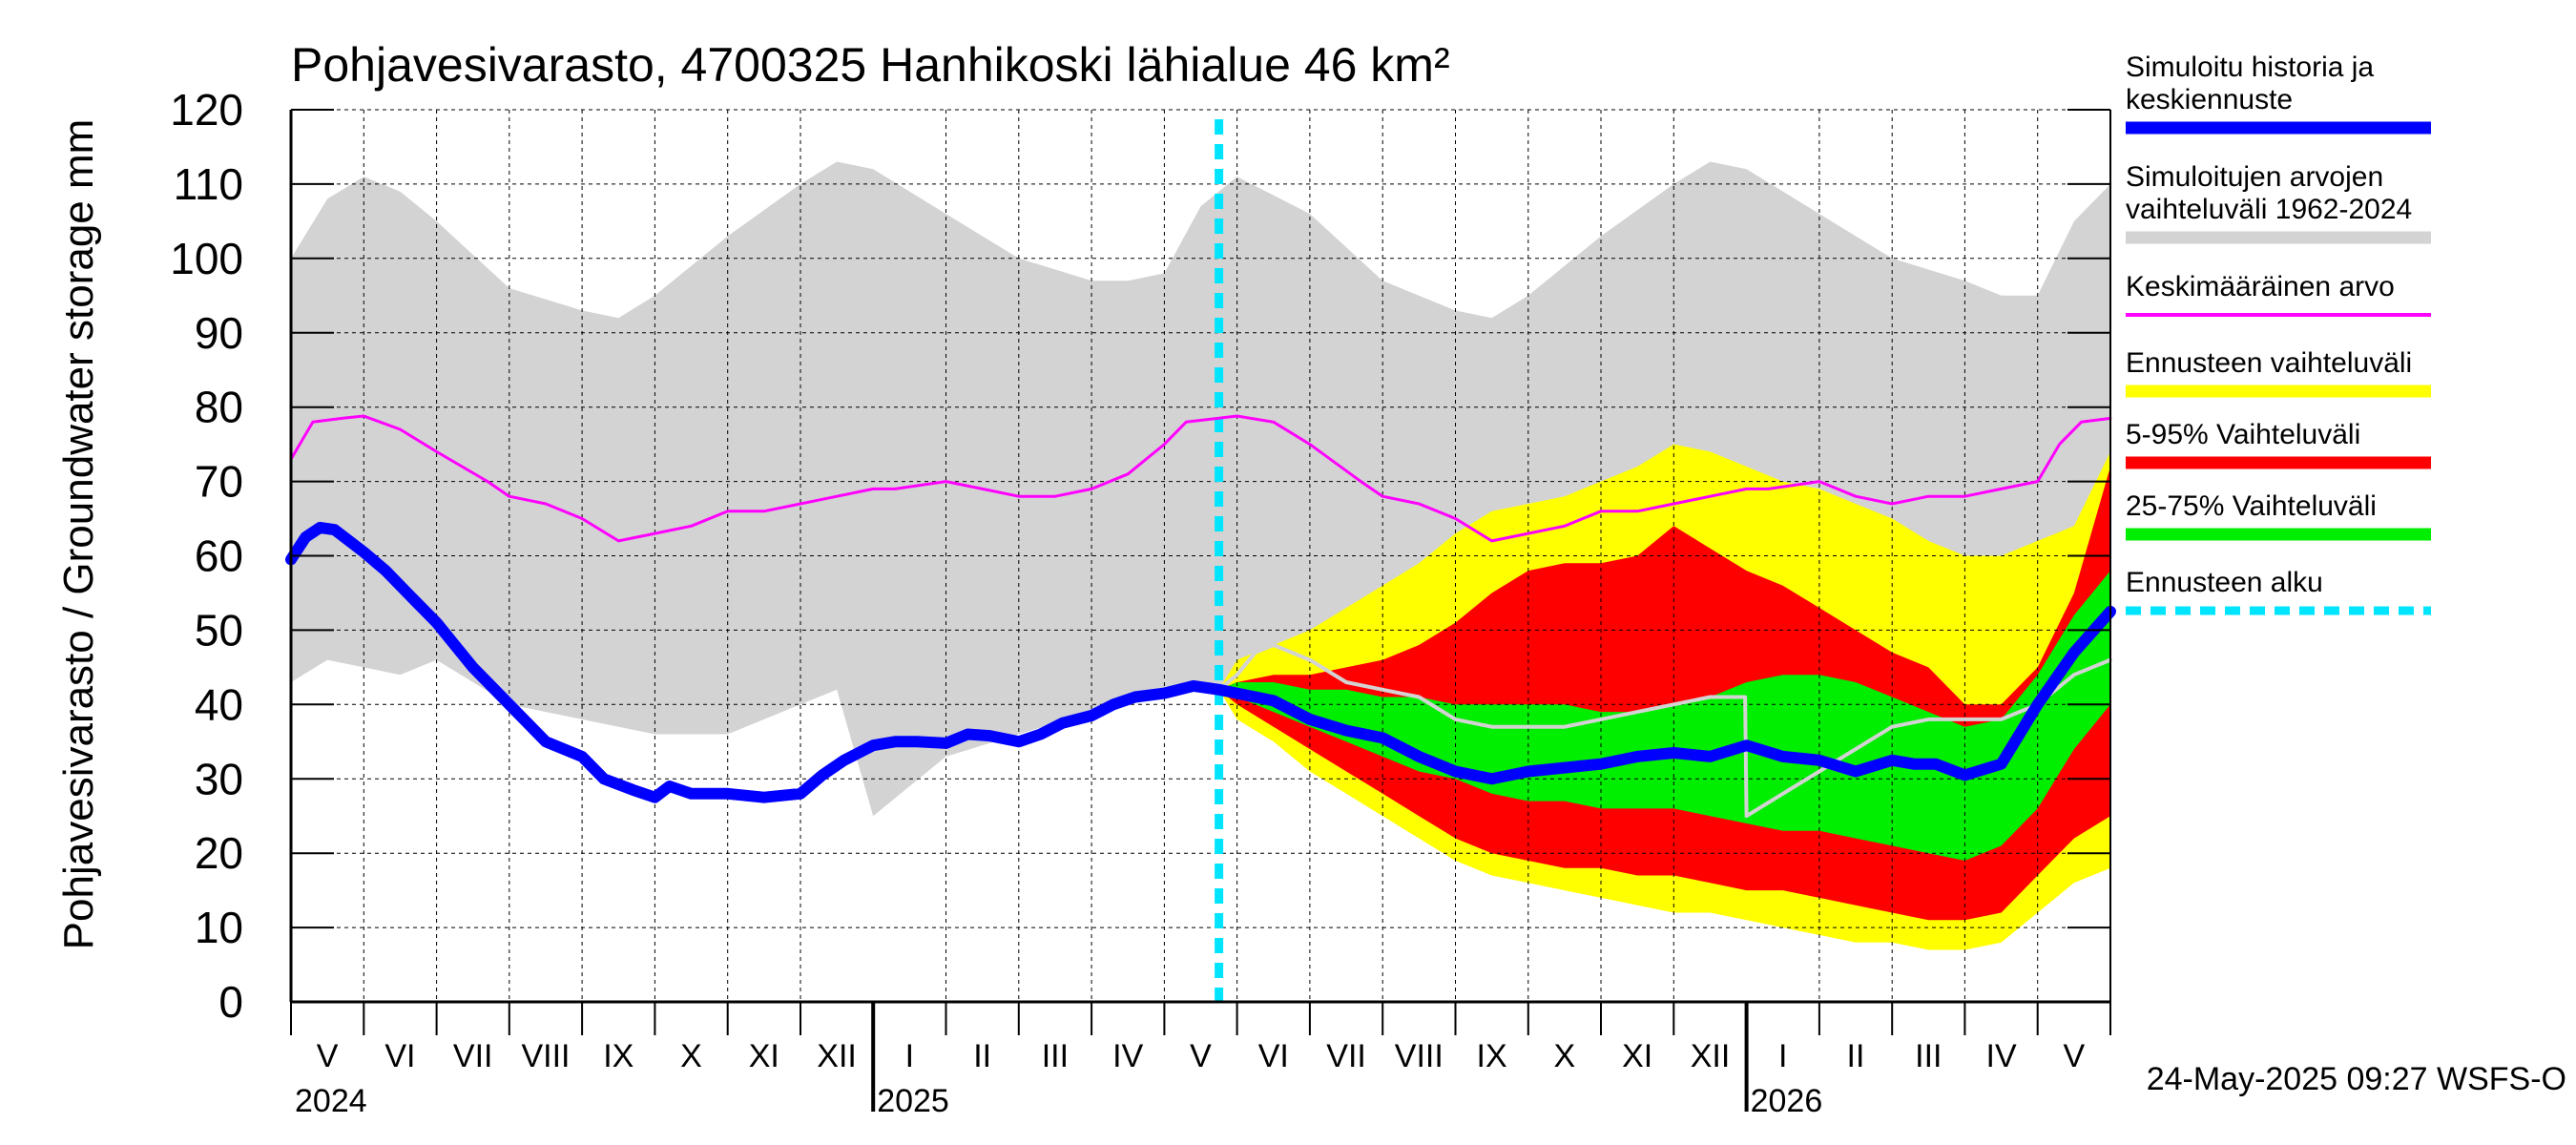 The width and height of the screenshot is (2576, 1145). What do you see at coordinates (1200, 478) in the screenshot?
I see `line-keskimaarainen-arvo` at bounding box center [1200, 478].